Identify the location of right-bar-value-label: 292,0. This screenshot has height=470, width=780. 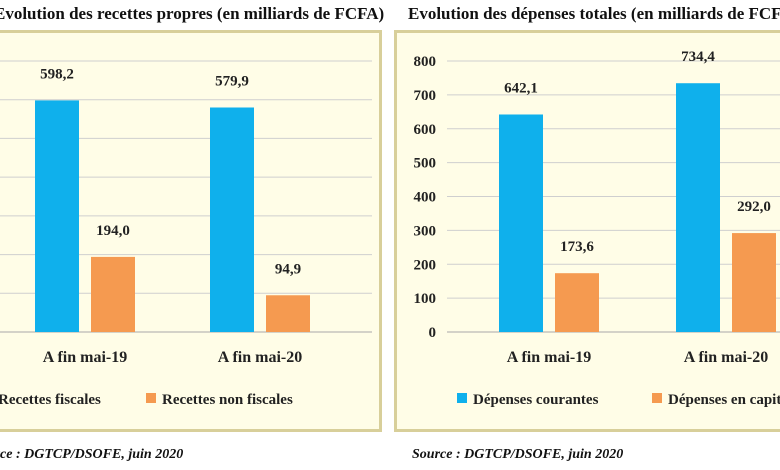
(754, 207).